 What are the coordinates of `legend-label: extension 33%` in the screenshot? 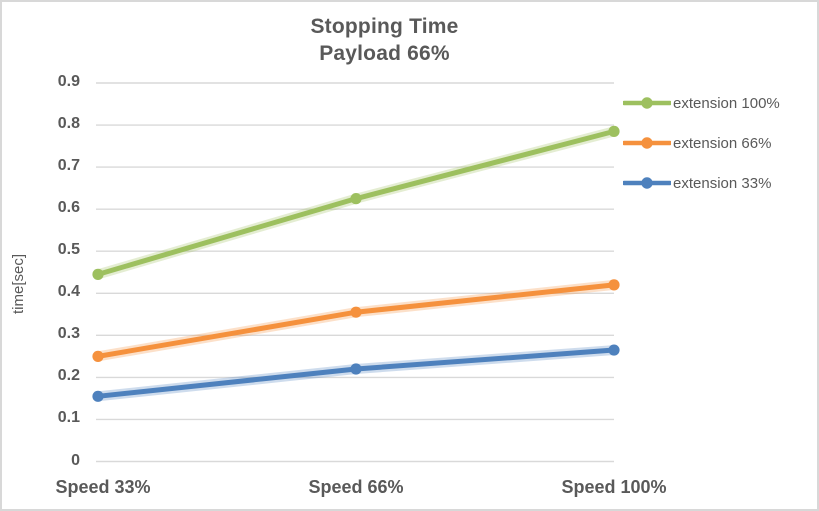 It's located at (722, 183).